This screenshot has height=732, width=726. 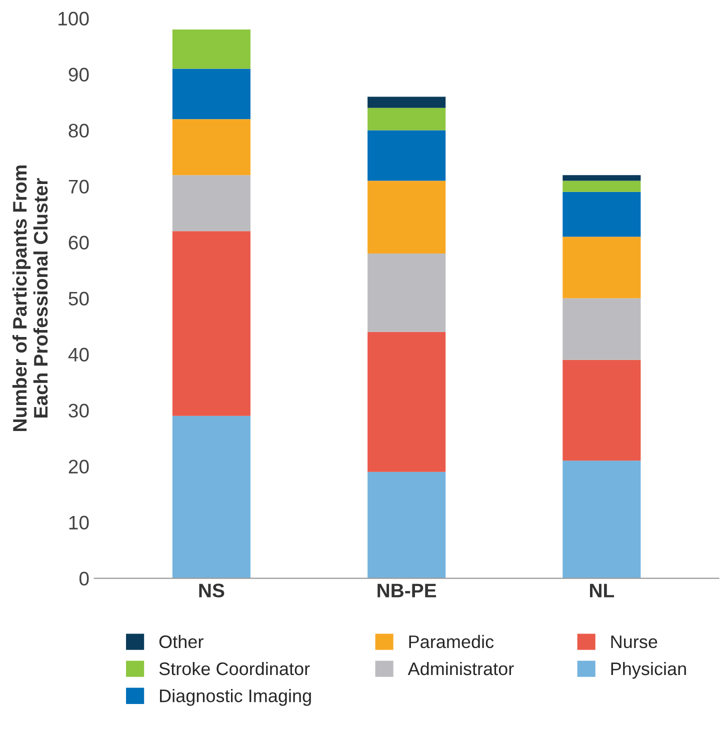 I want to click on legend-label: Other, so click(x=181, y=641).